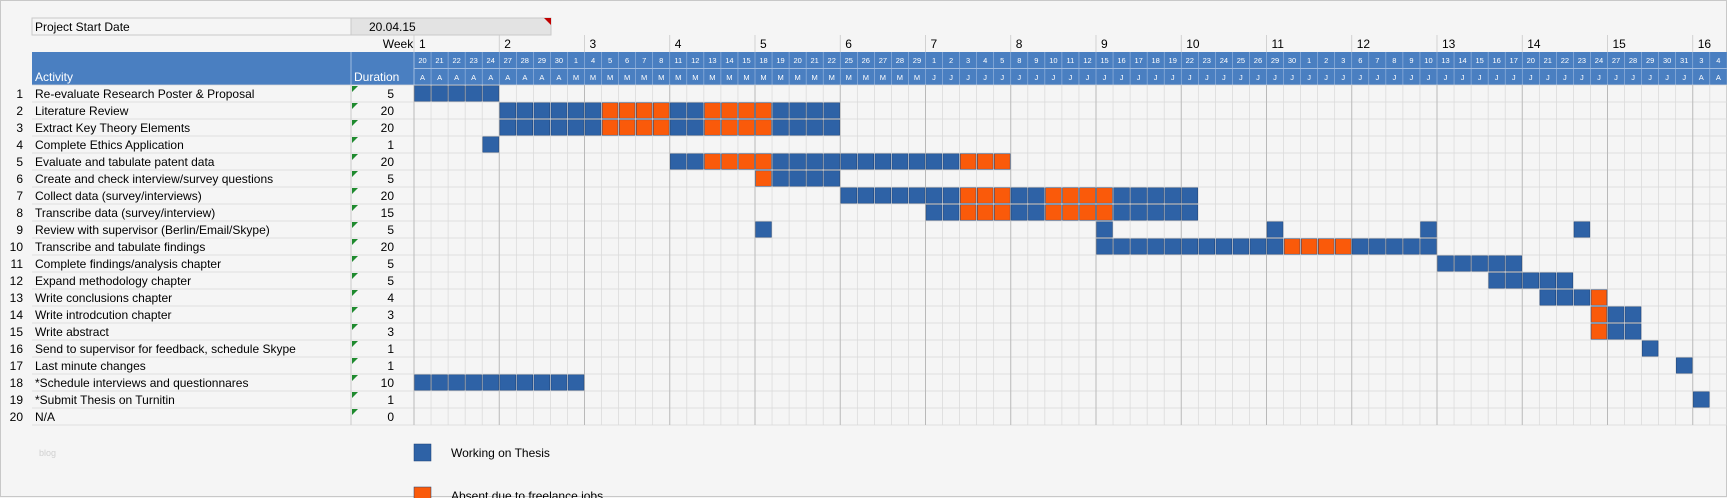 The height and width of the screenshot is (498, 1727). I want to click on week-number: 5, so click(763, 44).